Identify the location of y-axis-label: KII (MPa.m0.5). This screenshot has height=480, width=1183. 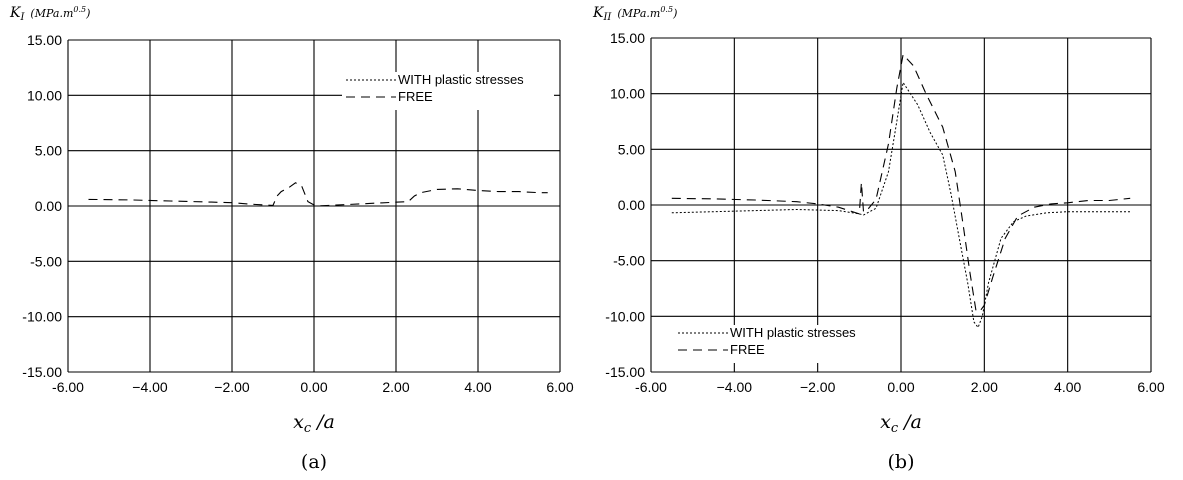
(634, 14).